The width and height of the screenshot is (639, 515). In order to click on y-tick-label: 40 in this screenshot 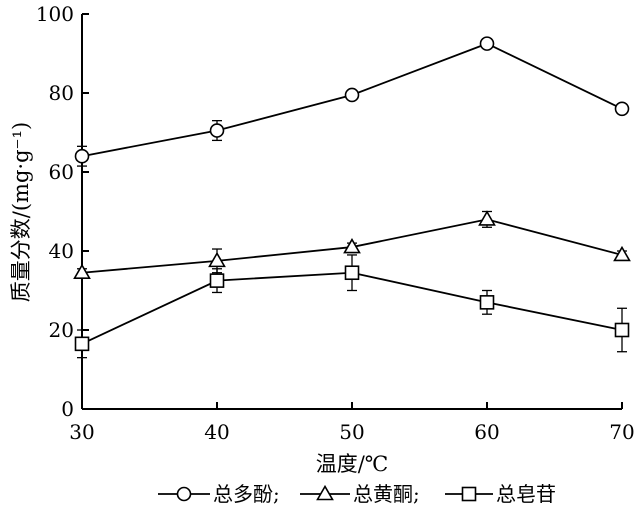, I will do `click(61, 251)`.